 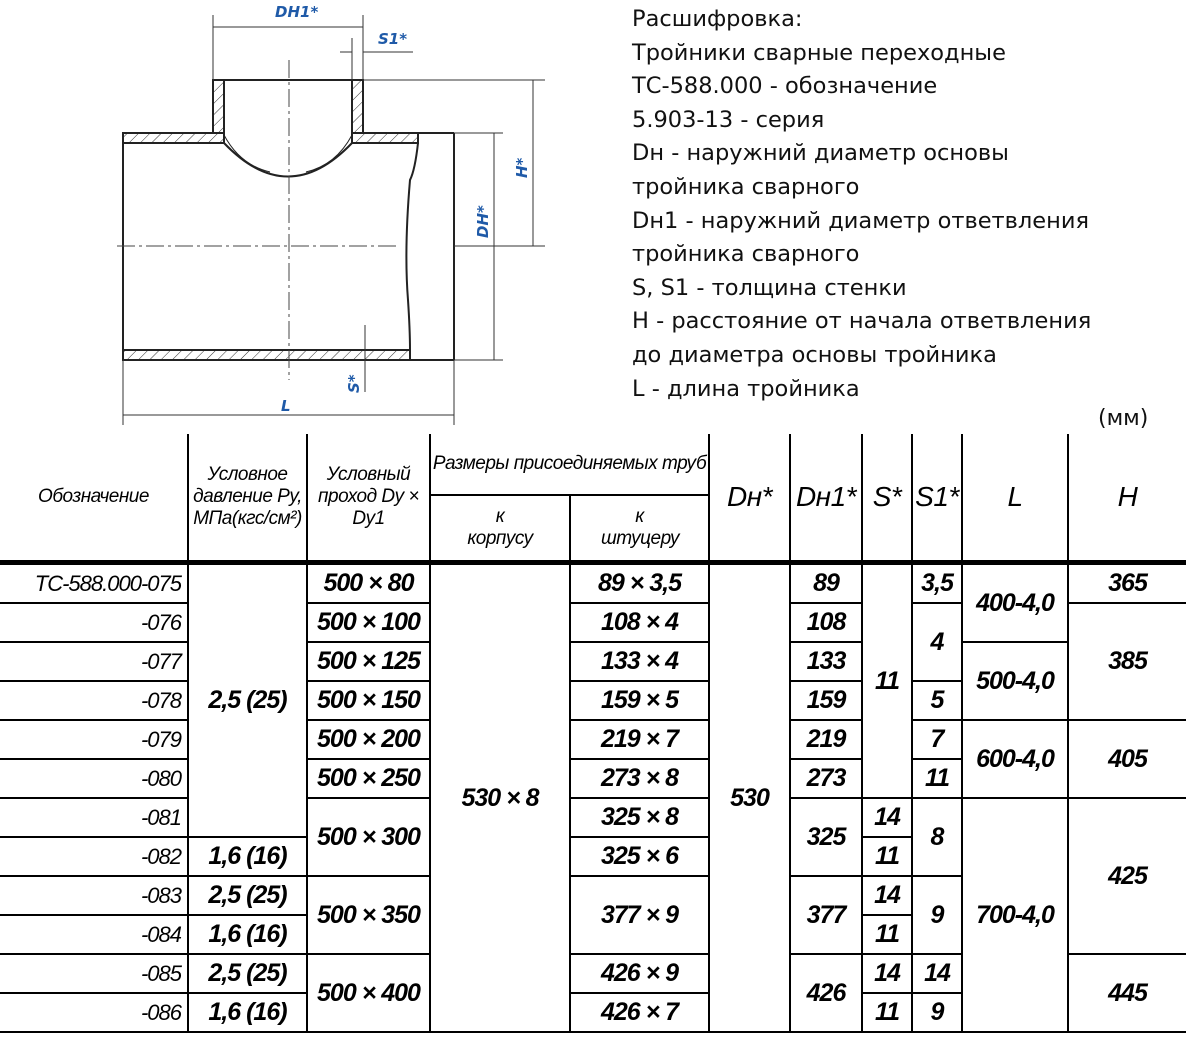 I want to click on to-fitting-cell: 325 × 6, so click(x=639, y=856).